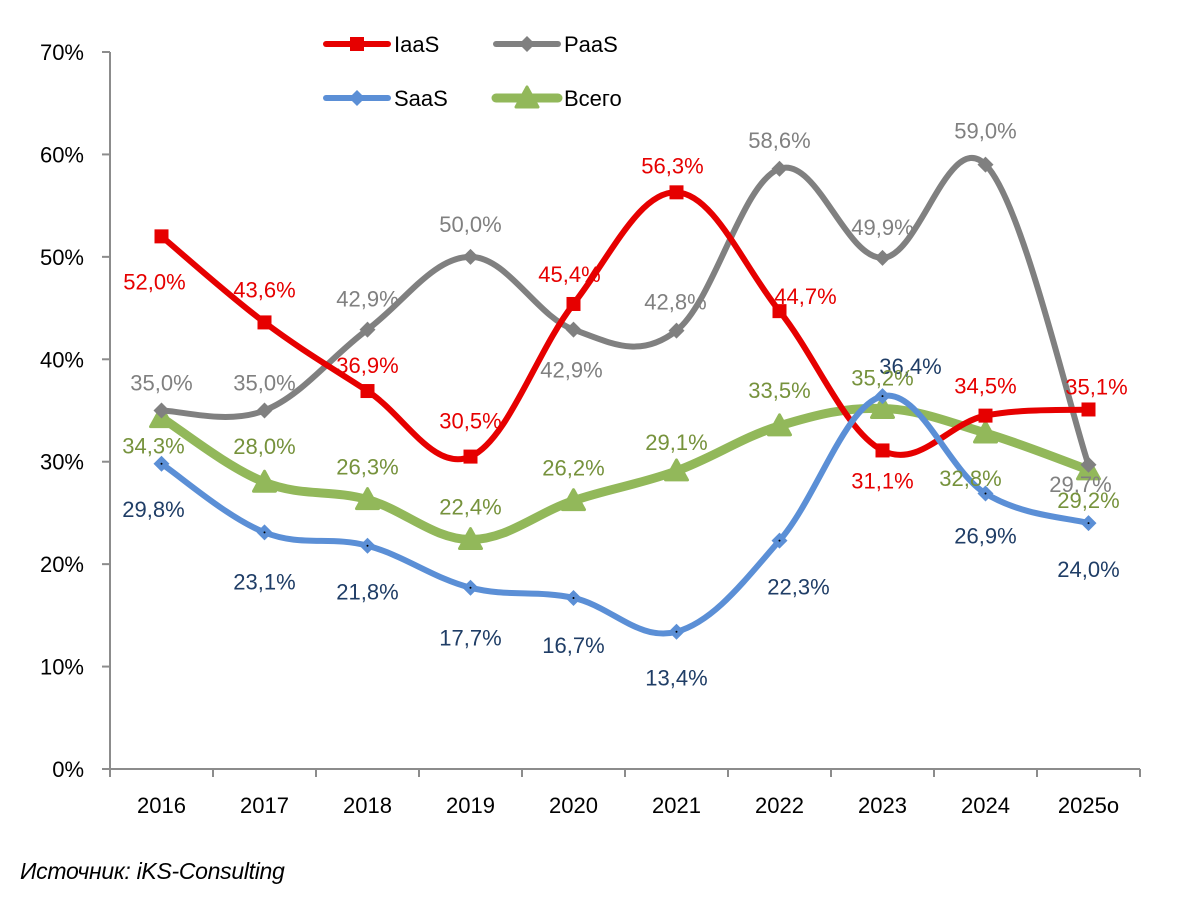 The height and width of the screenshot is (913, 1192). Describe the element at coordinates (68, 769) in the screenshot. I see `y-tick-label: 0%` at that location.